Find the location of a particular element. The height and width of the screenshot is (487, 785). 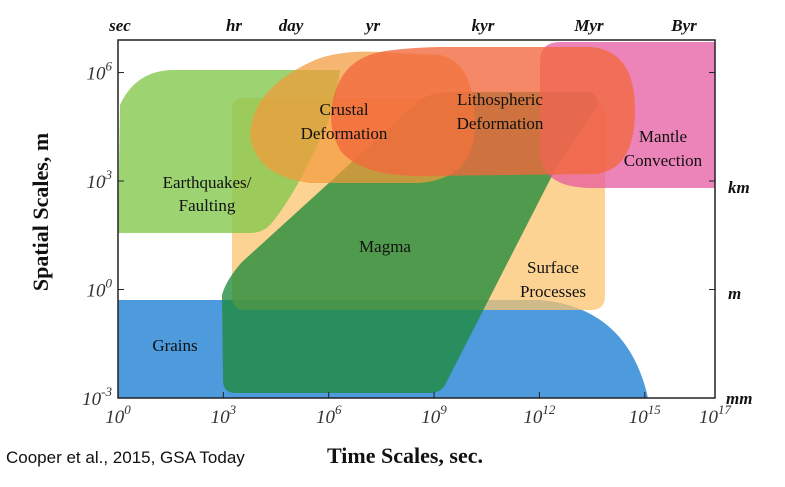

top-tick-myr: Myr is located at coordinates (588, 25).